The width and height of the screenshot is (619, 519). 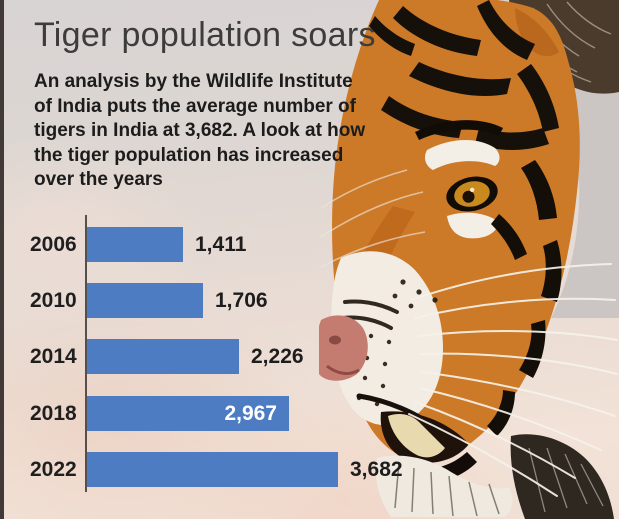 What do you see at coordinates (376, 469) in the screenshot?
I see `value-label: 3,682` at bounding box center [376, 469].